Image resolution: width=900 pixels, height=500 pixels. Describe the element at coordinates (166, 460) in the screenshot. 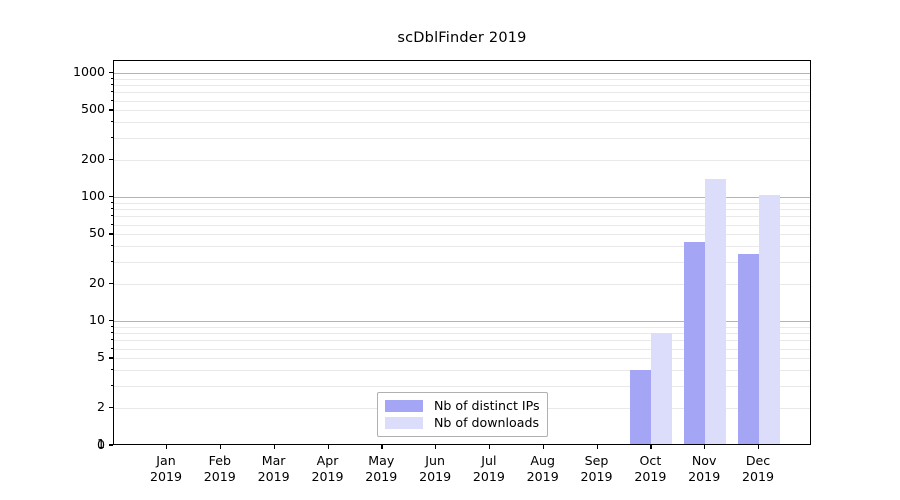

I see `x-tick-month: Jan` at that location.